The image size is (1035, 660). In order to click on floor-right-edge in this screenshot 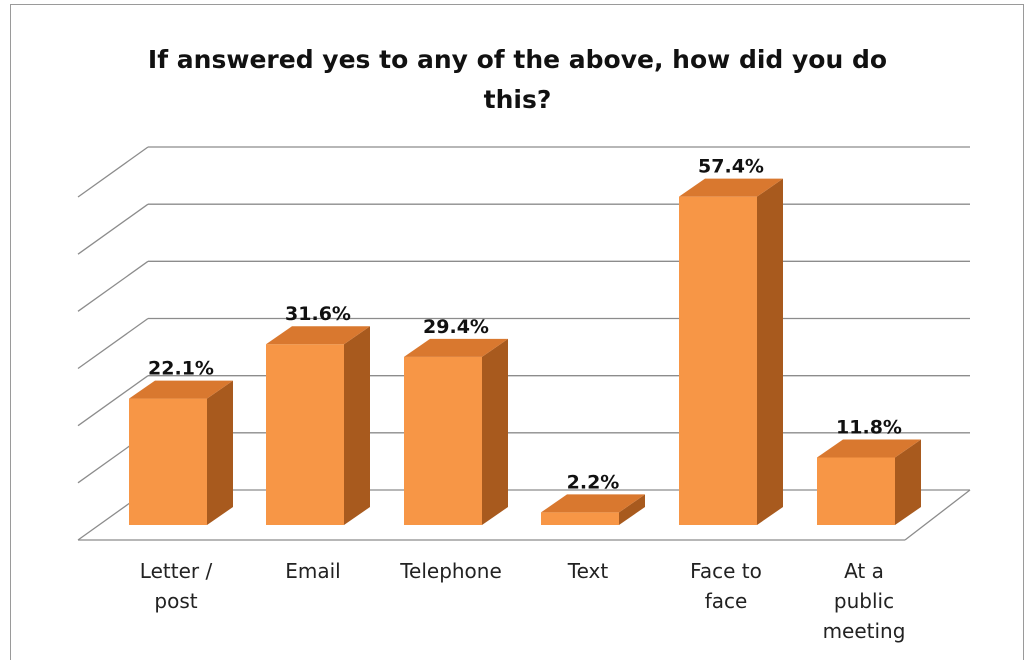, I will do `click(937, 515)`.